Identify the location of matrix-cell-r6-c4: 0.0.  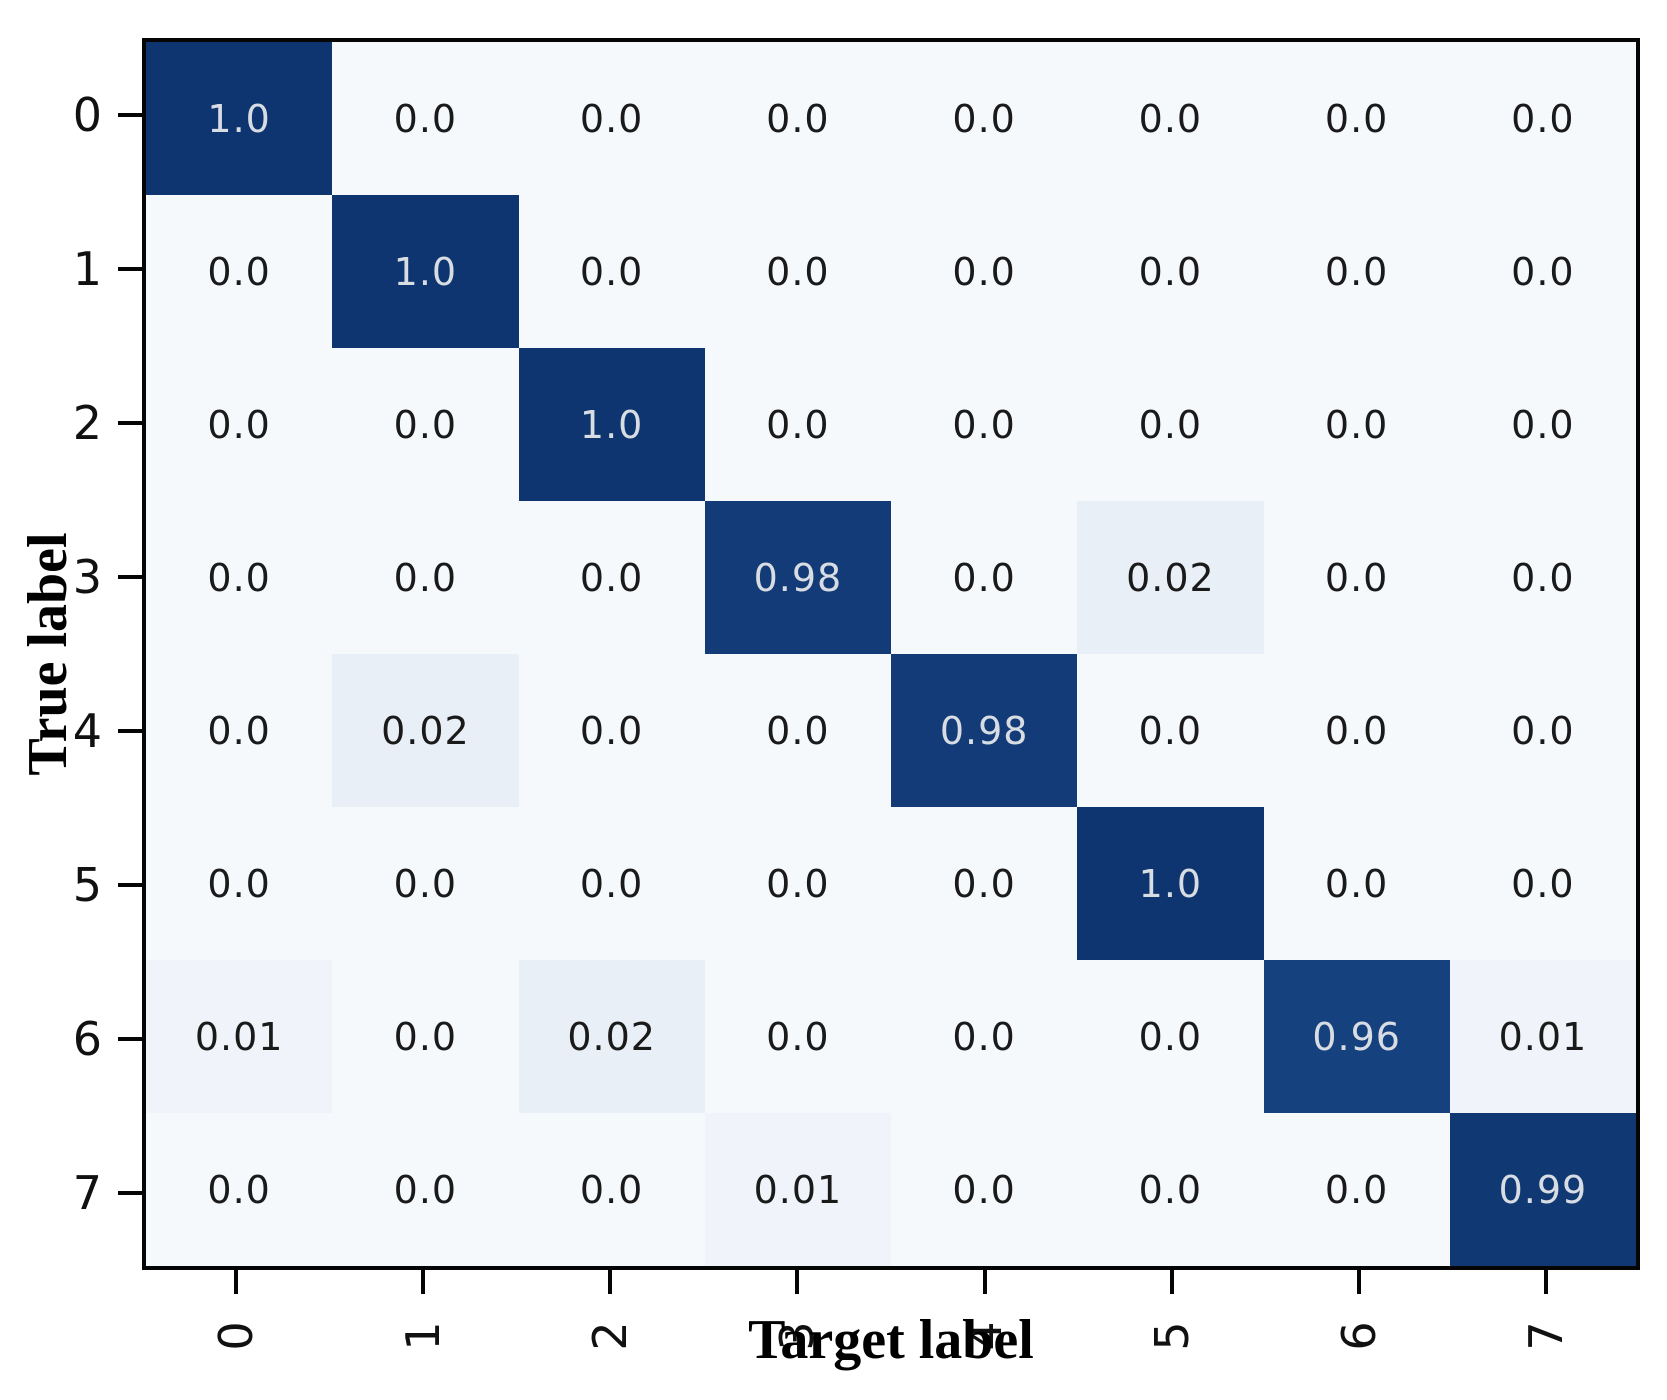
(984, 1036).